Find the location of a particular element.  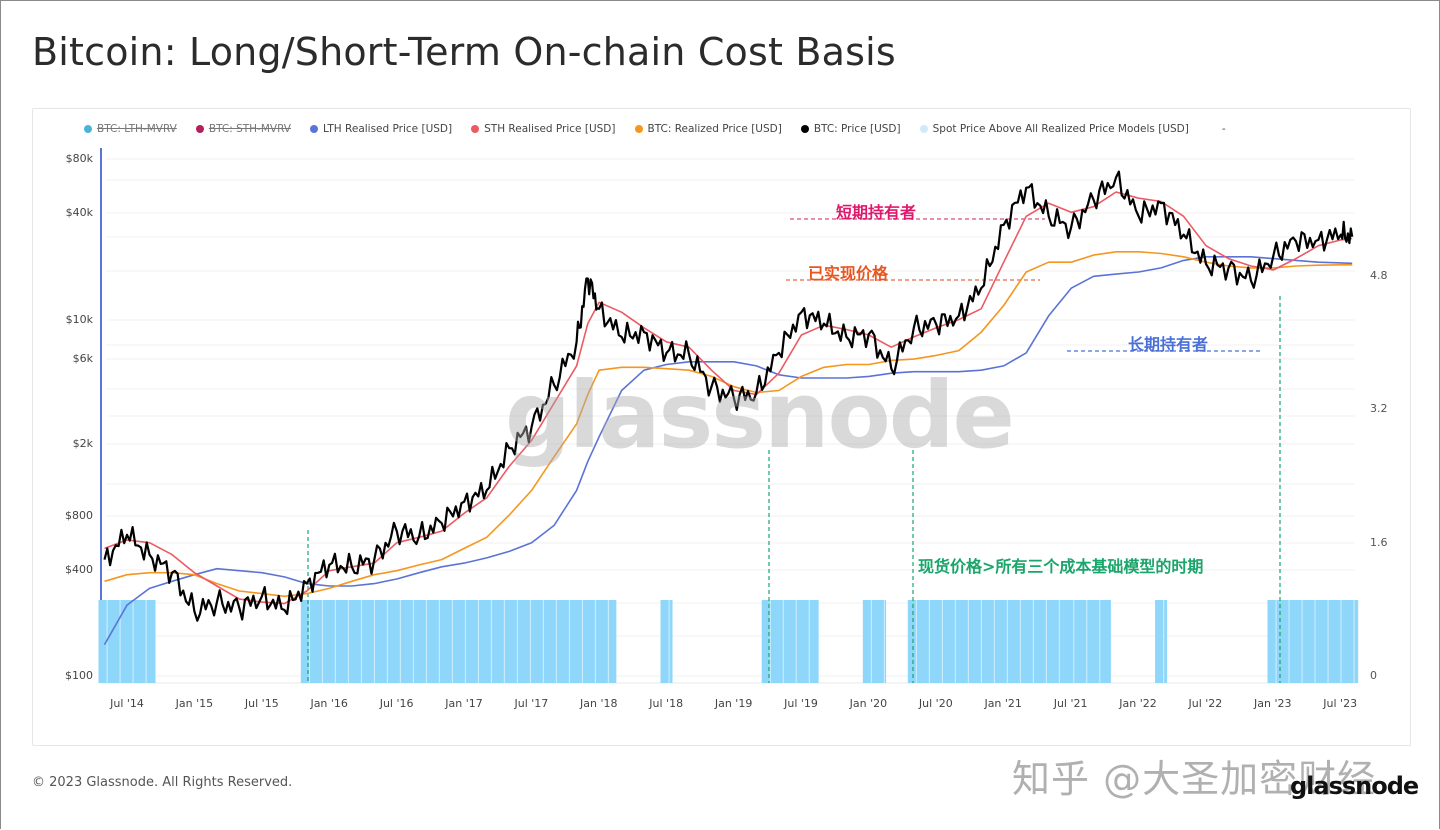

x-tick-label: Jan '17 is located at coordinates (464, 703).